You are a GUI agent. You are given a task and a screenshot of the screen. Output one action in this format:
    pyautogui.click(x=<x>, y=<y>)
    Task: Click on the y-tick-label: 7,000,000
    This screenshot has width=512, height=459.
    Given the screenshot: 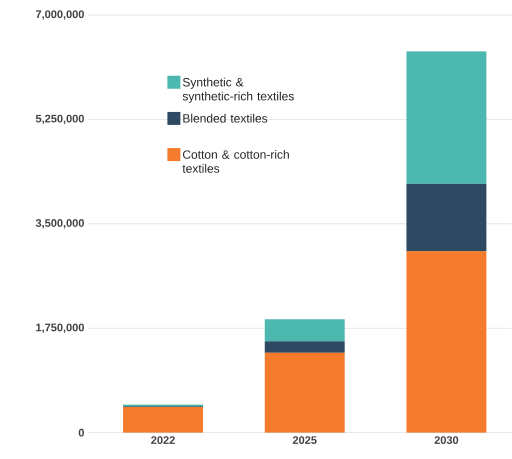 What is the action you would take?
    pyautogui.click(x=60, y=15)
    